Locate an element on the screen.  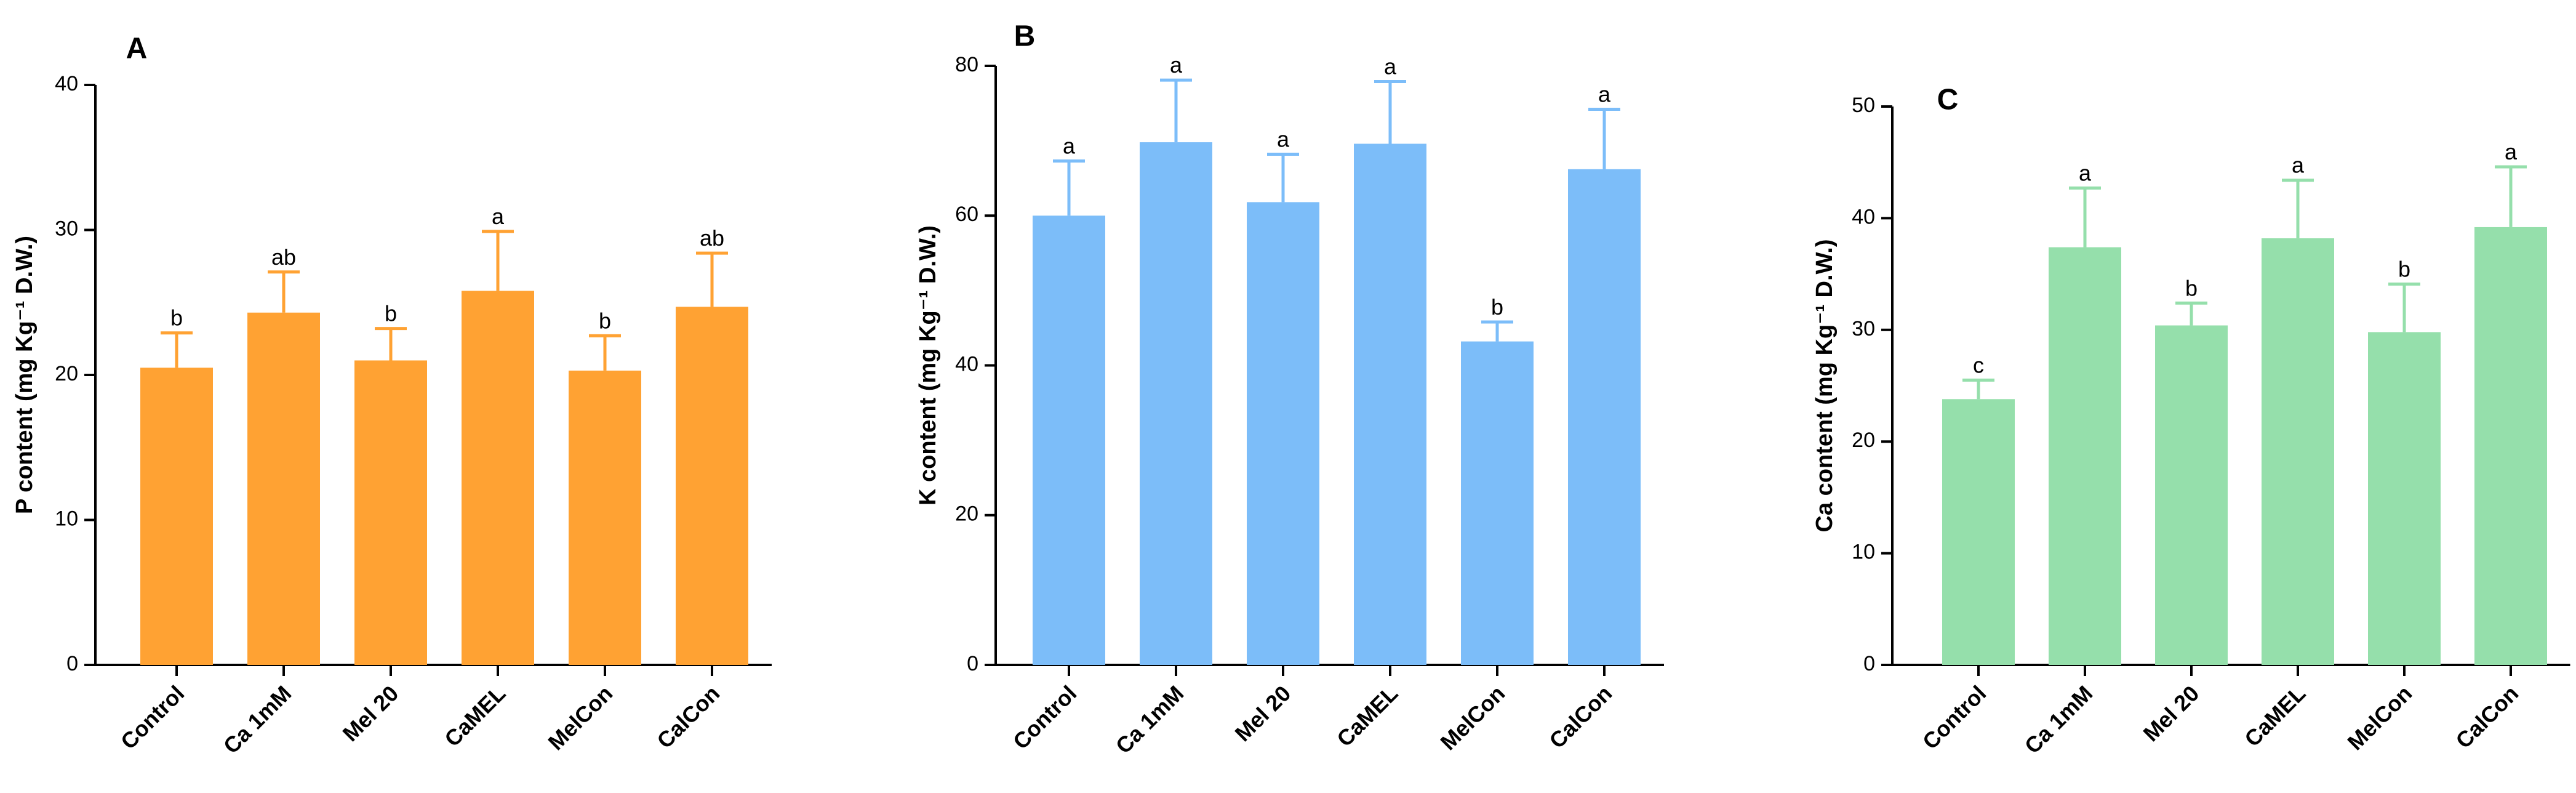
y-axis-label: P content (mg Kg⁻¹ D.W.) is located at coordinates (25, 375).